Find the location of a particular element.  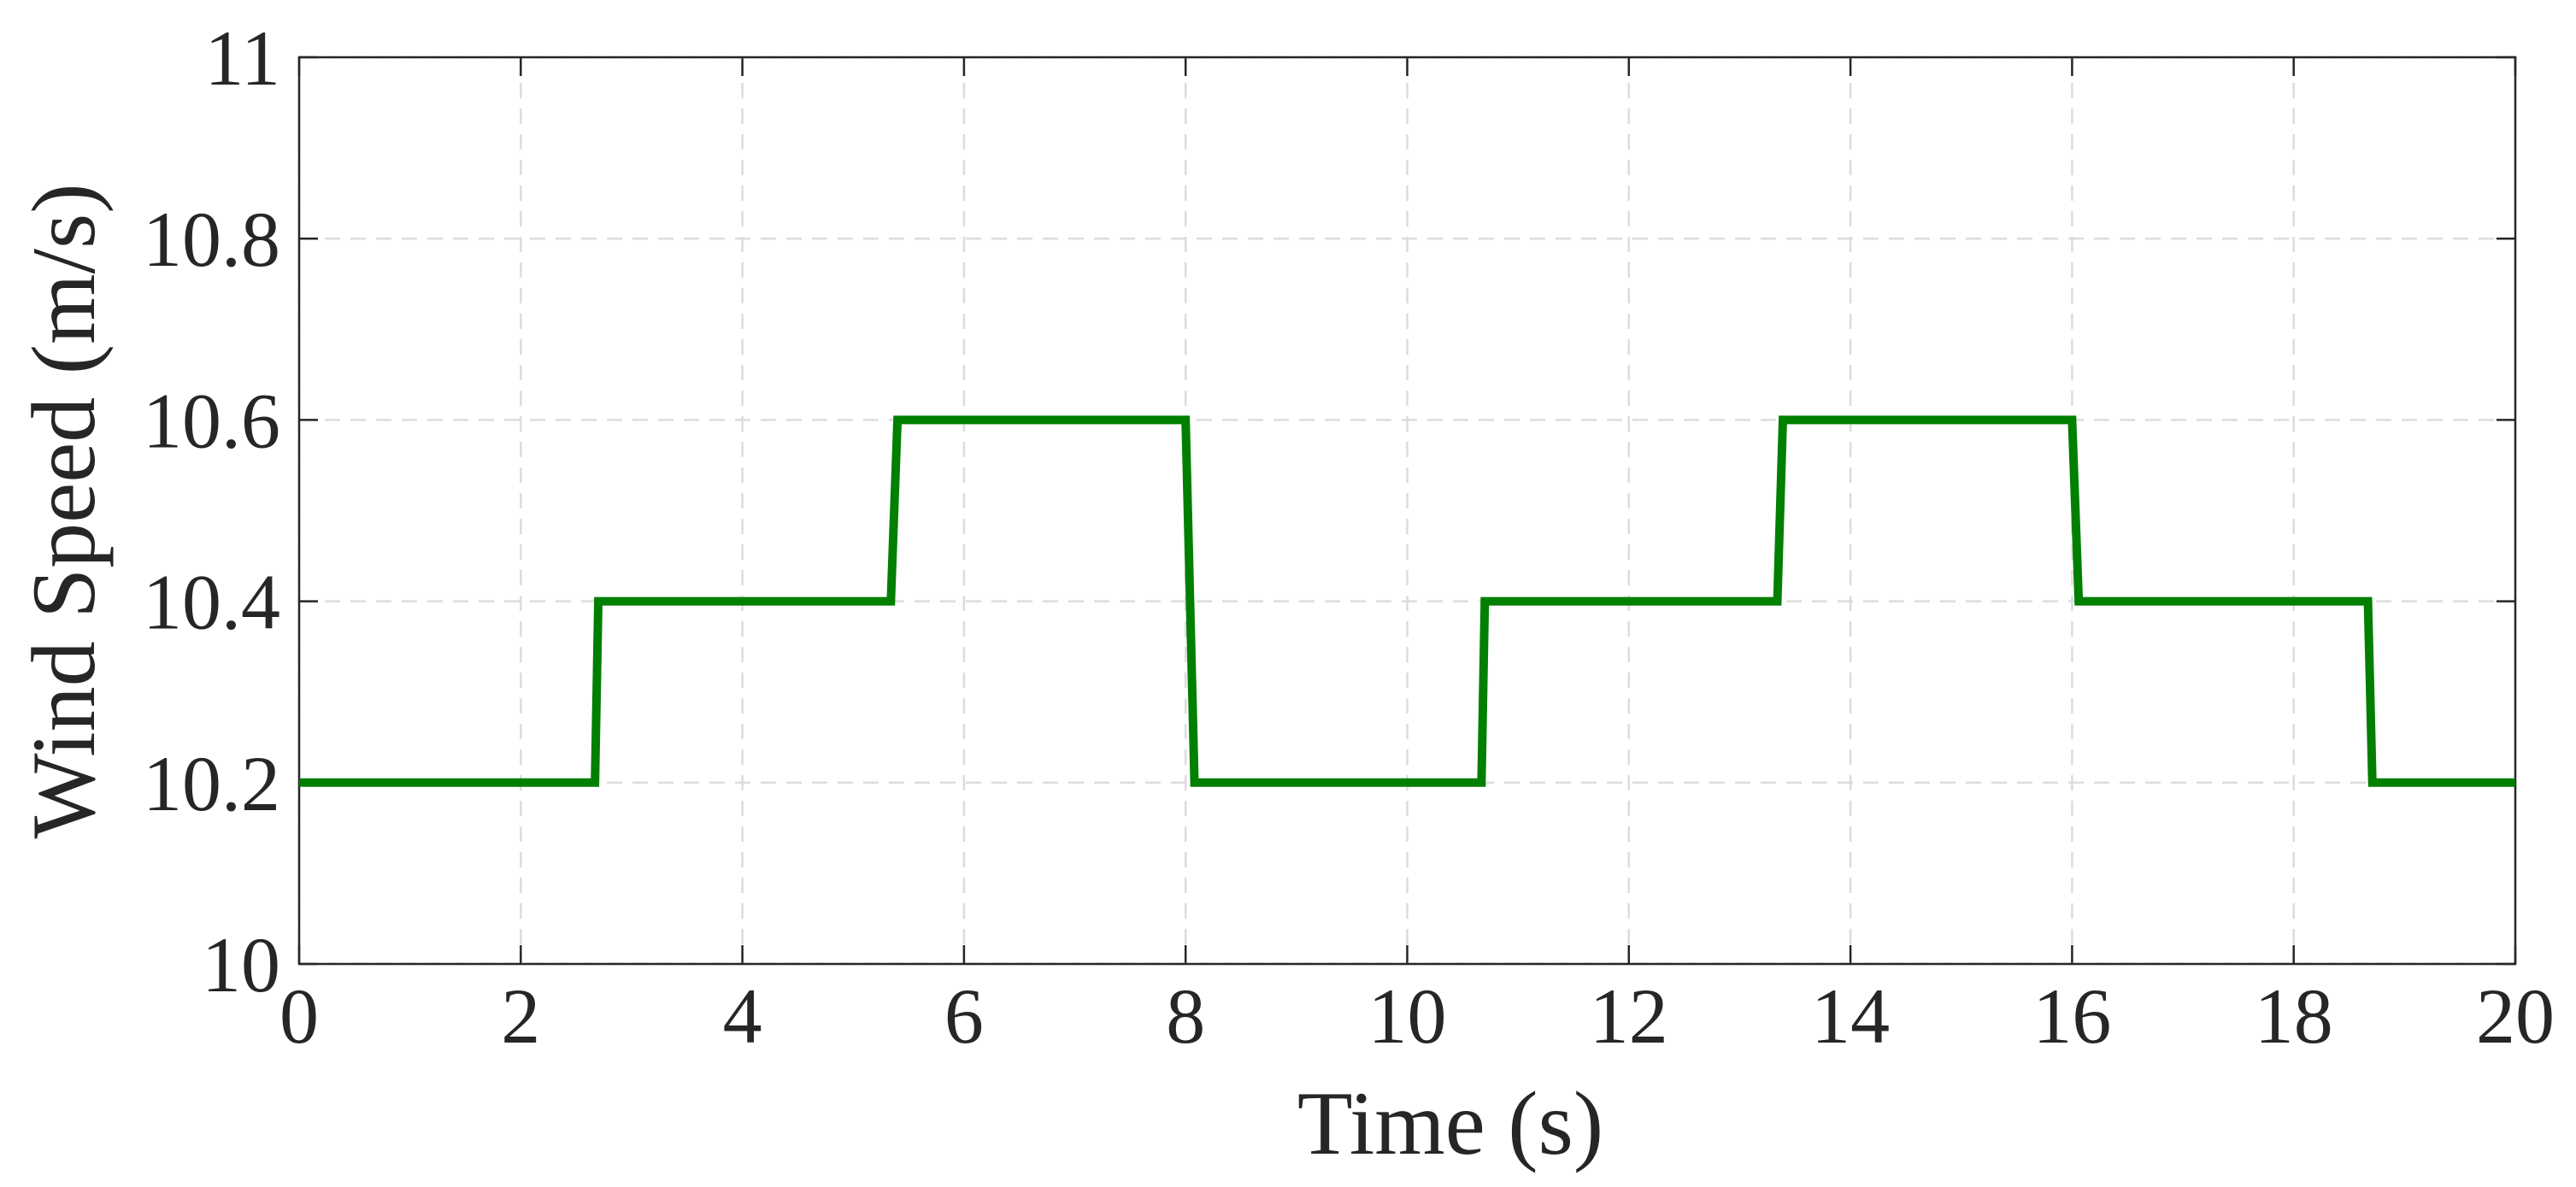

x-tick-label: 20 is located at coordinates (2515, 1016).